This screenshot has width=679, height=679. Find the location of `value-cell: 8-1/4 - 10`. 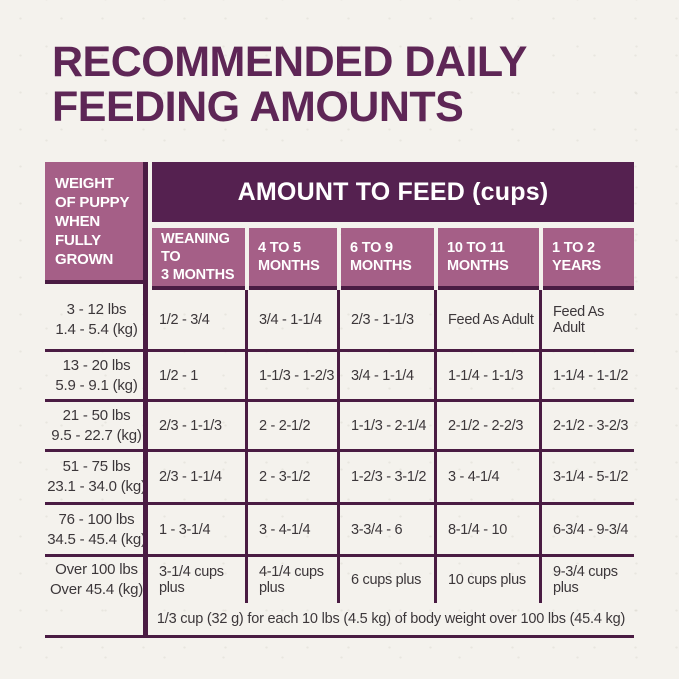

value-cell: 8-1/4 - 10 is located at coordinates (486, 529).